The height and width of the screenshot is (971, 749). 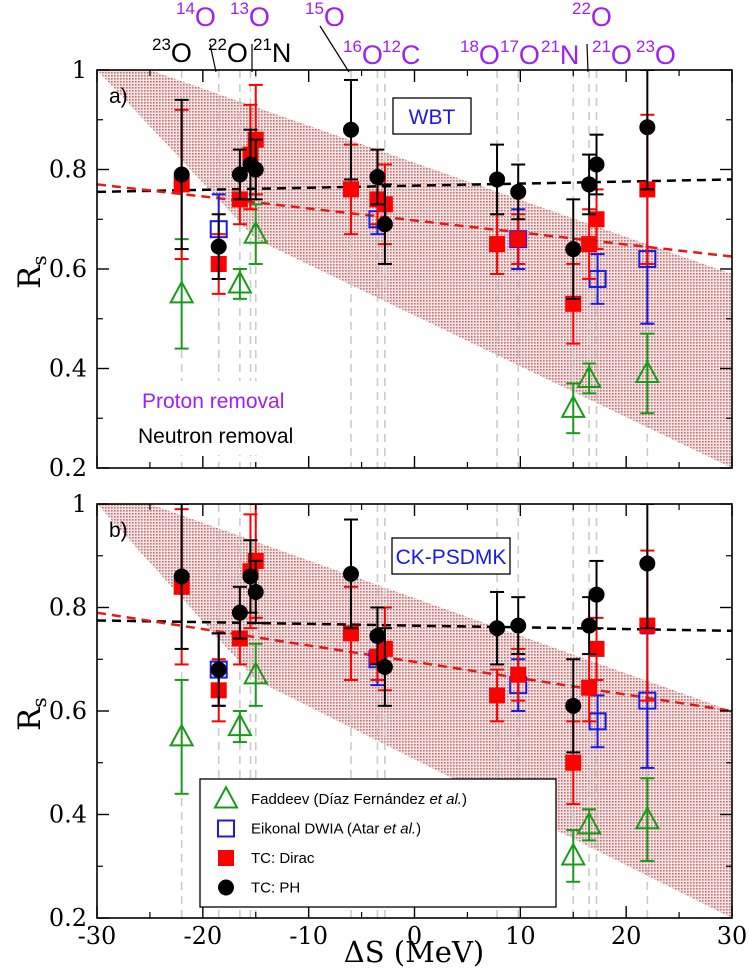 What do you see at coordinates (414, 936) in the screenshot?
I see `x-tick-label: 0` at bounding box center [414, 936].